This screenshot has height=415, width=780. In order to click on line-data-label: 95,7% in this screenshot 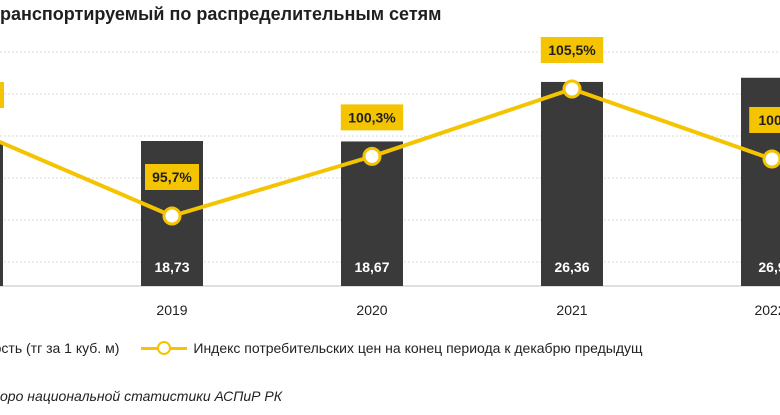, I will do `click(172, 177)`.